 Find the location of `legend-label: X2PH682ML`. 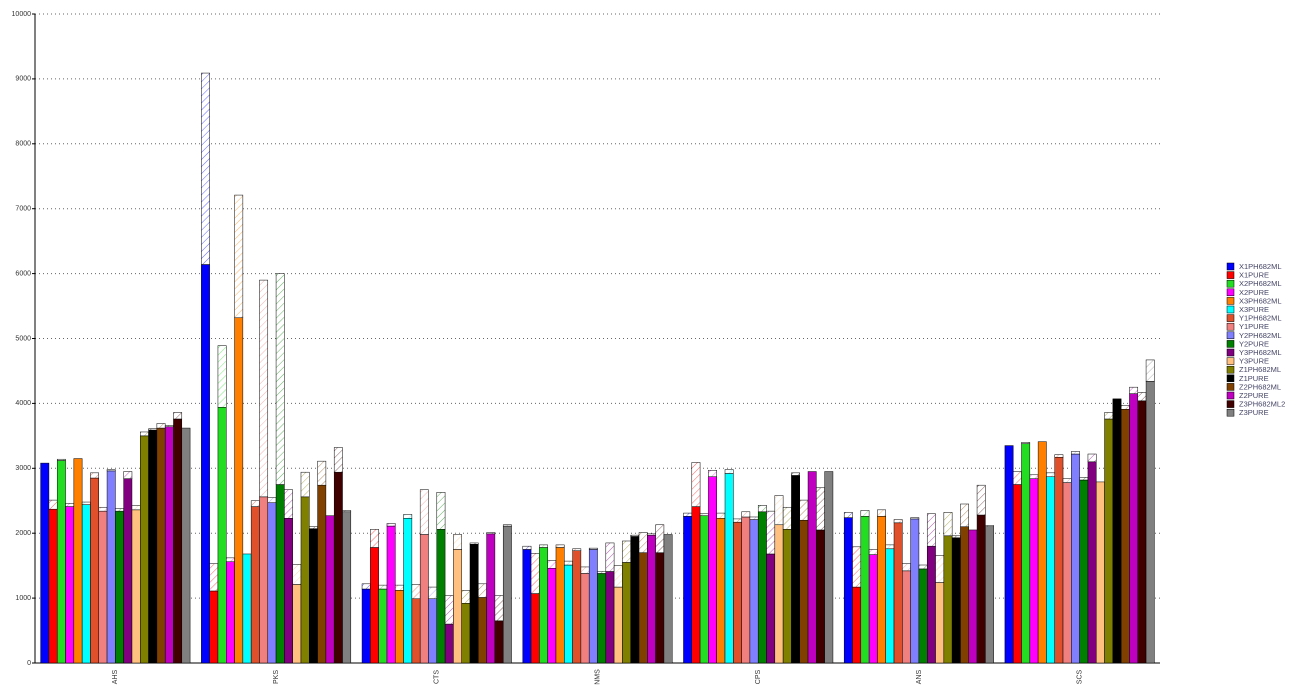

legend-label: X2PH682ML is located at coordinates (1260, 283).